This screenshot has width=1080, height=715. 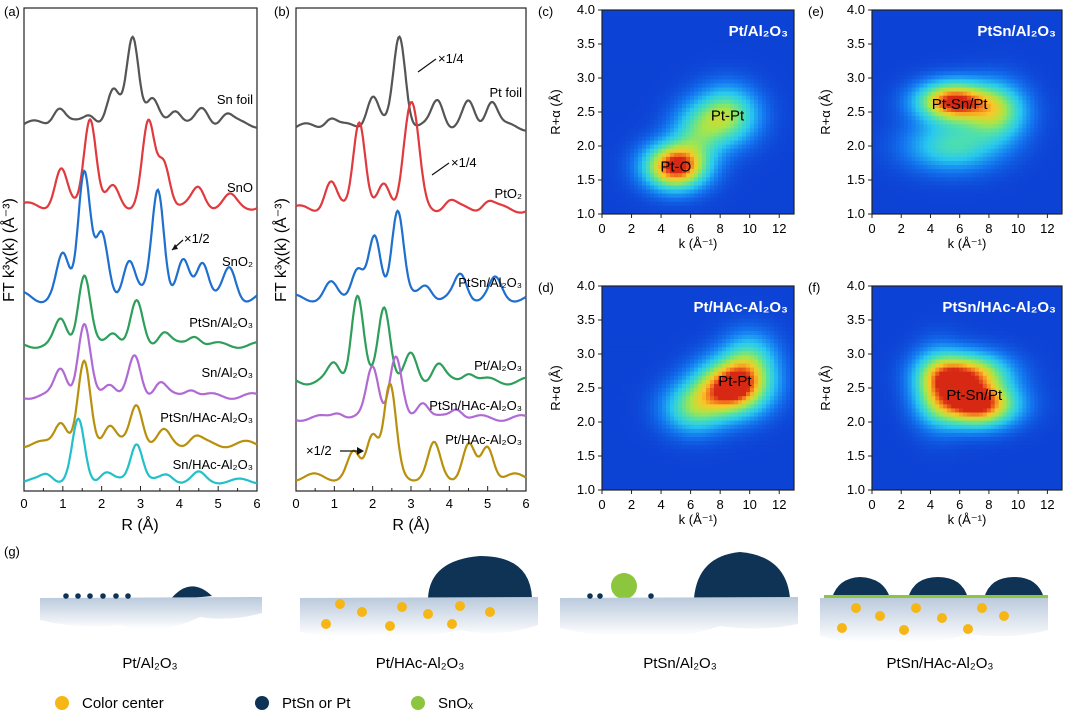 I want to click on panel-letter-b: (b), so click(x=282, y=11).